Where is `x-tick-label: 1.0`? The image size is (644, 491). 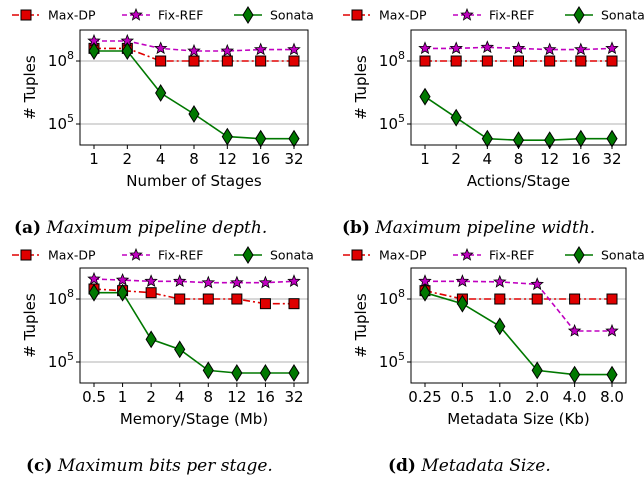 x-tick-label: 1.0 is located at coordinates (500, 397).